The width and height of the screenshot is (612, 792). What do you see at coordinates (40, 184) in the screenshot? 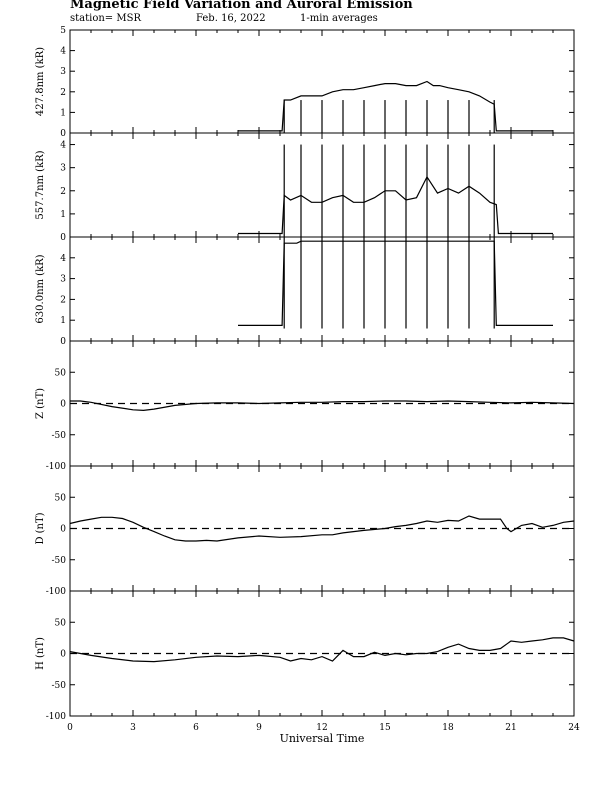
I see `y-axis-label: 557.7nm (kR)` at bounding box center [40, 184].